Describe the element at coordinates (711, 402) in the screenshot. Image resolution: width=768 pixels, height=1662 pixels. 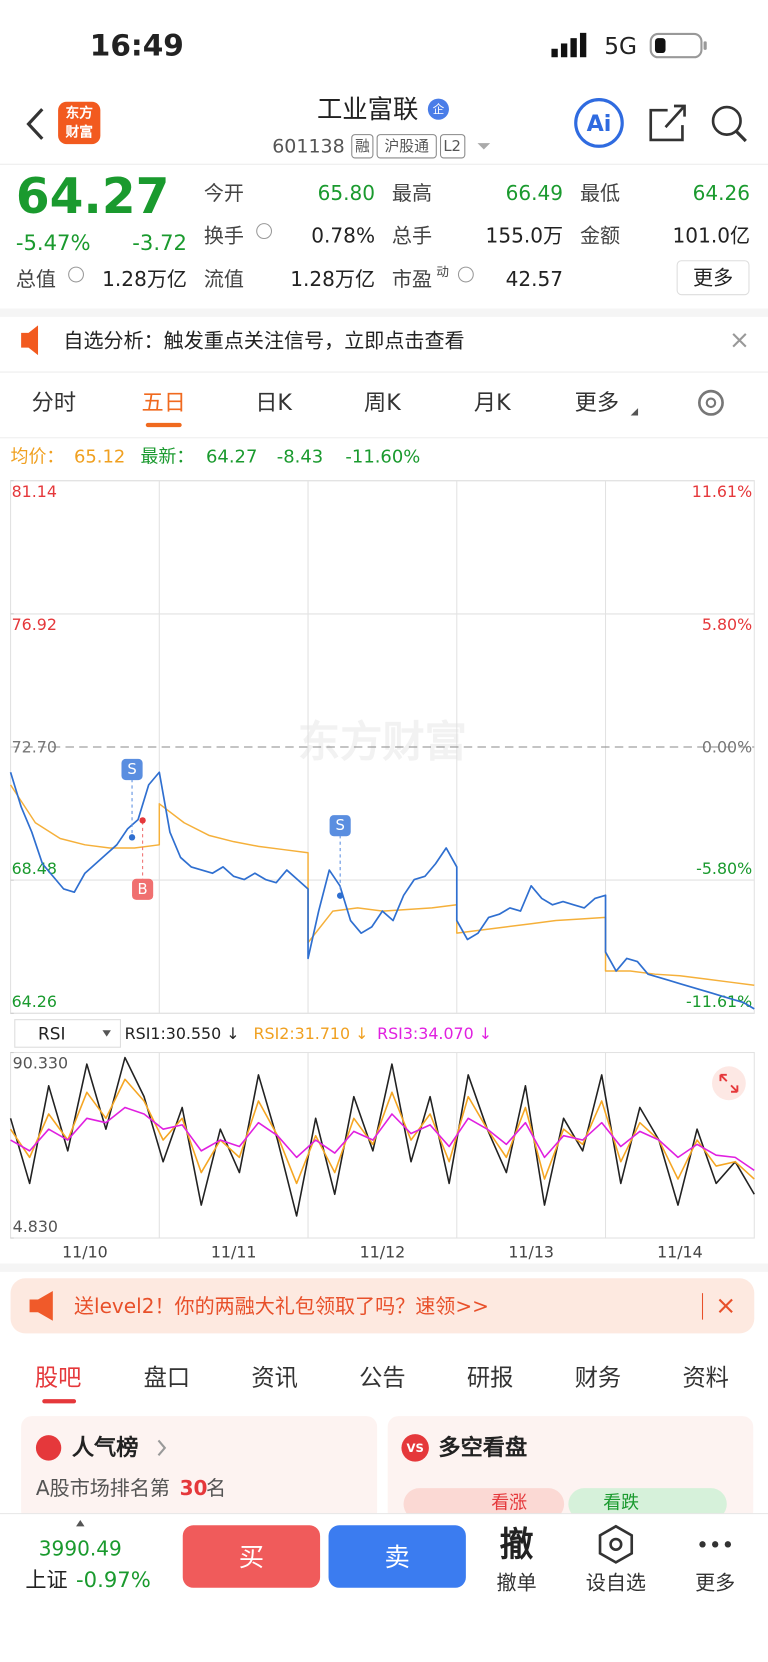
I see `settings-button` at that location.